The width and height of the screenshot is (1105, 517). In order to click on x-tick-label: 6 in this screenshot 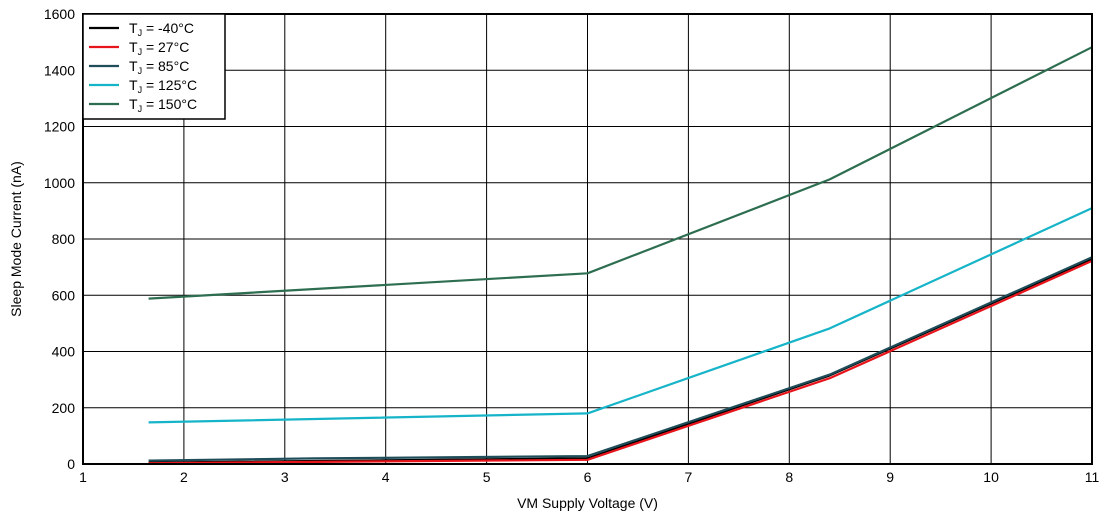, I will do `click(588, 477)`.